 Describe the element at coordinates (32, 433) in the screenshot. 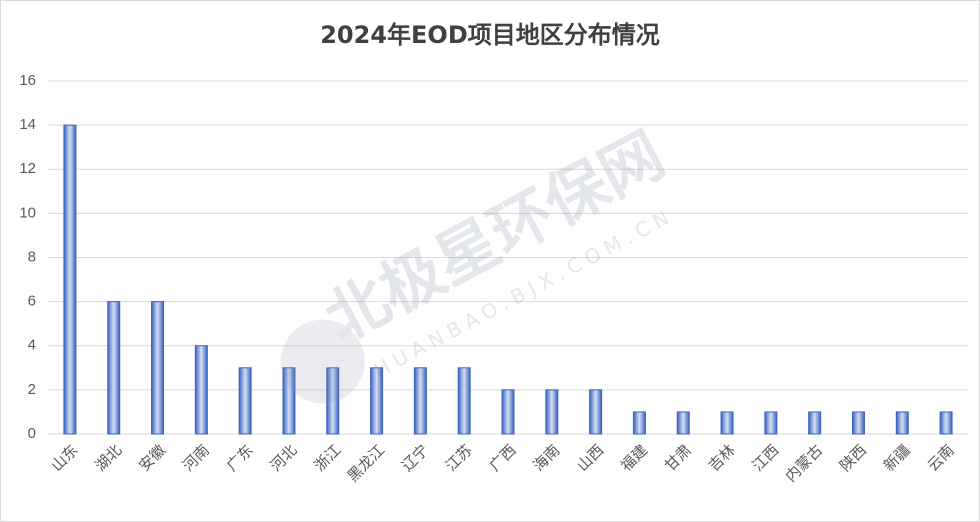

I see `y-tick-label: 0` at that location.